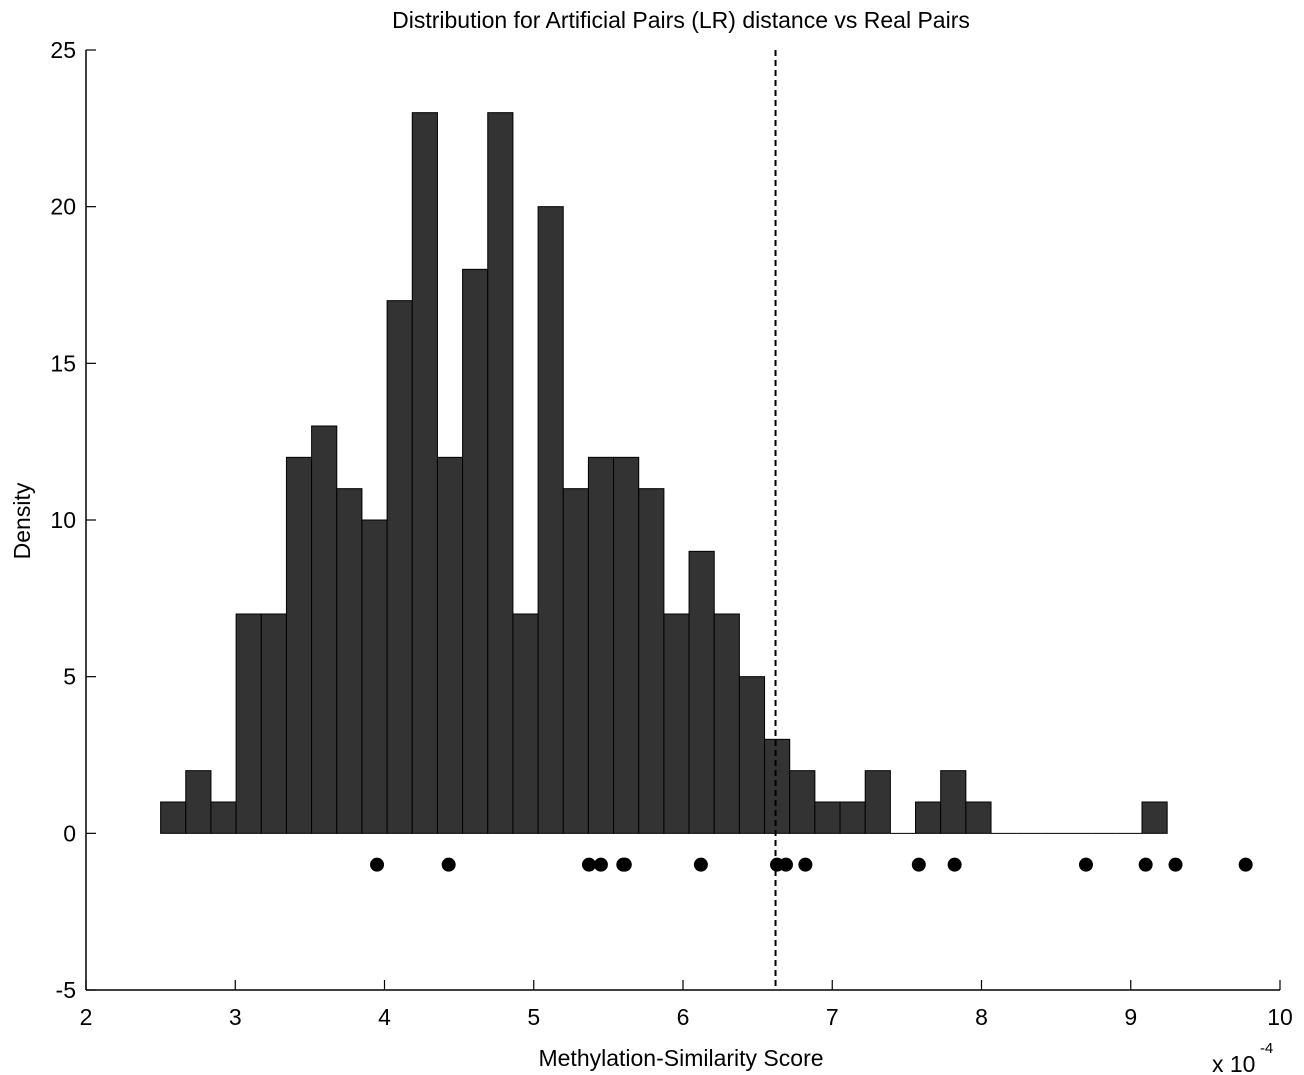 The width and height of the screenshot is (1304, 1075). I want to click on y-tick-label: 10, so click(63, 520).